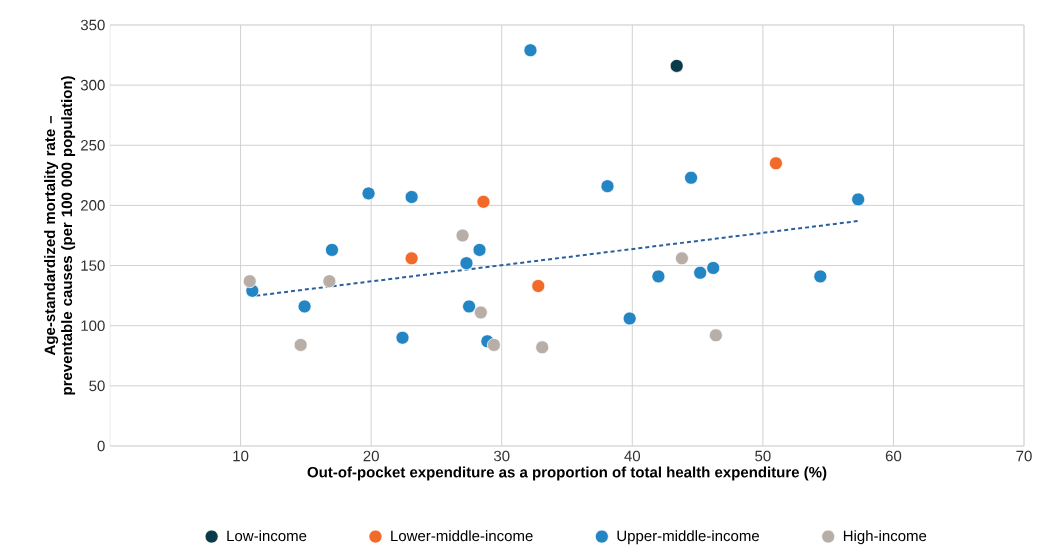  Describe the element at coordinates (97, 386) in the screenshot. I see `y-tick-label: 50` at that location.